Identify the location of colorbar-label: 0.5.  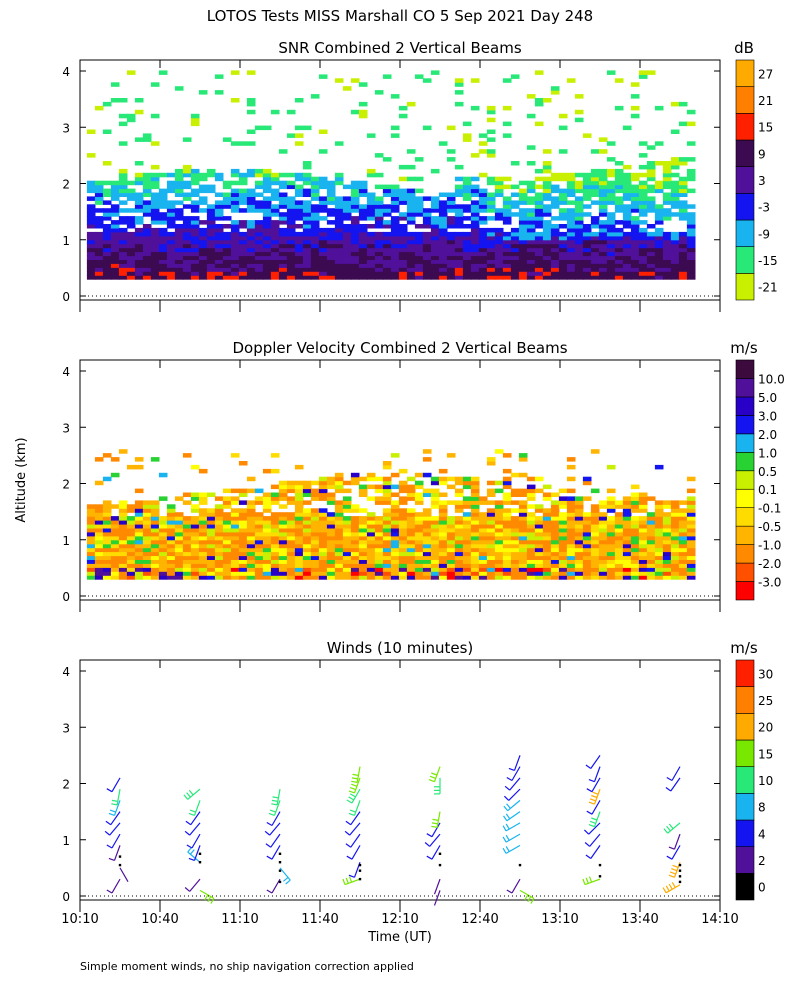
(767, 472).